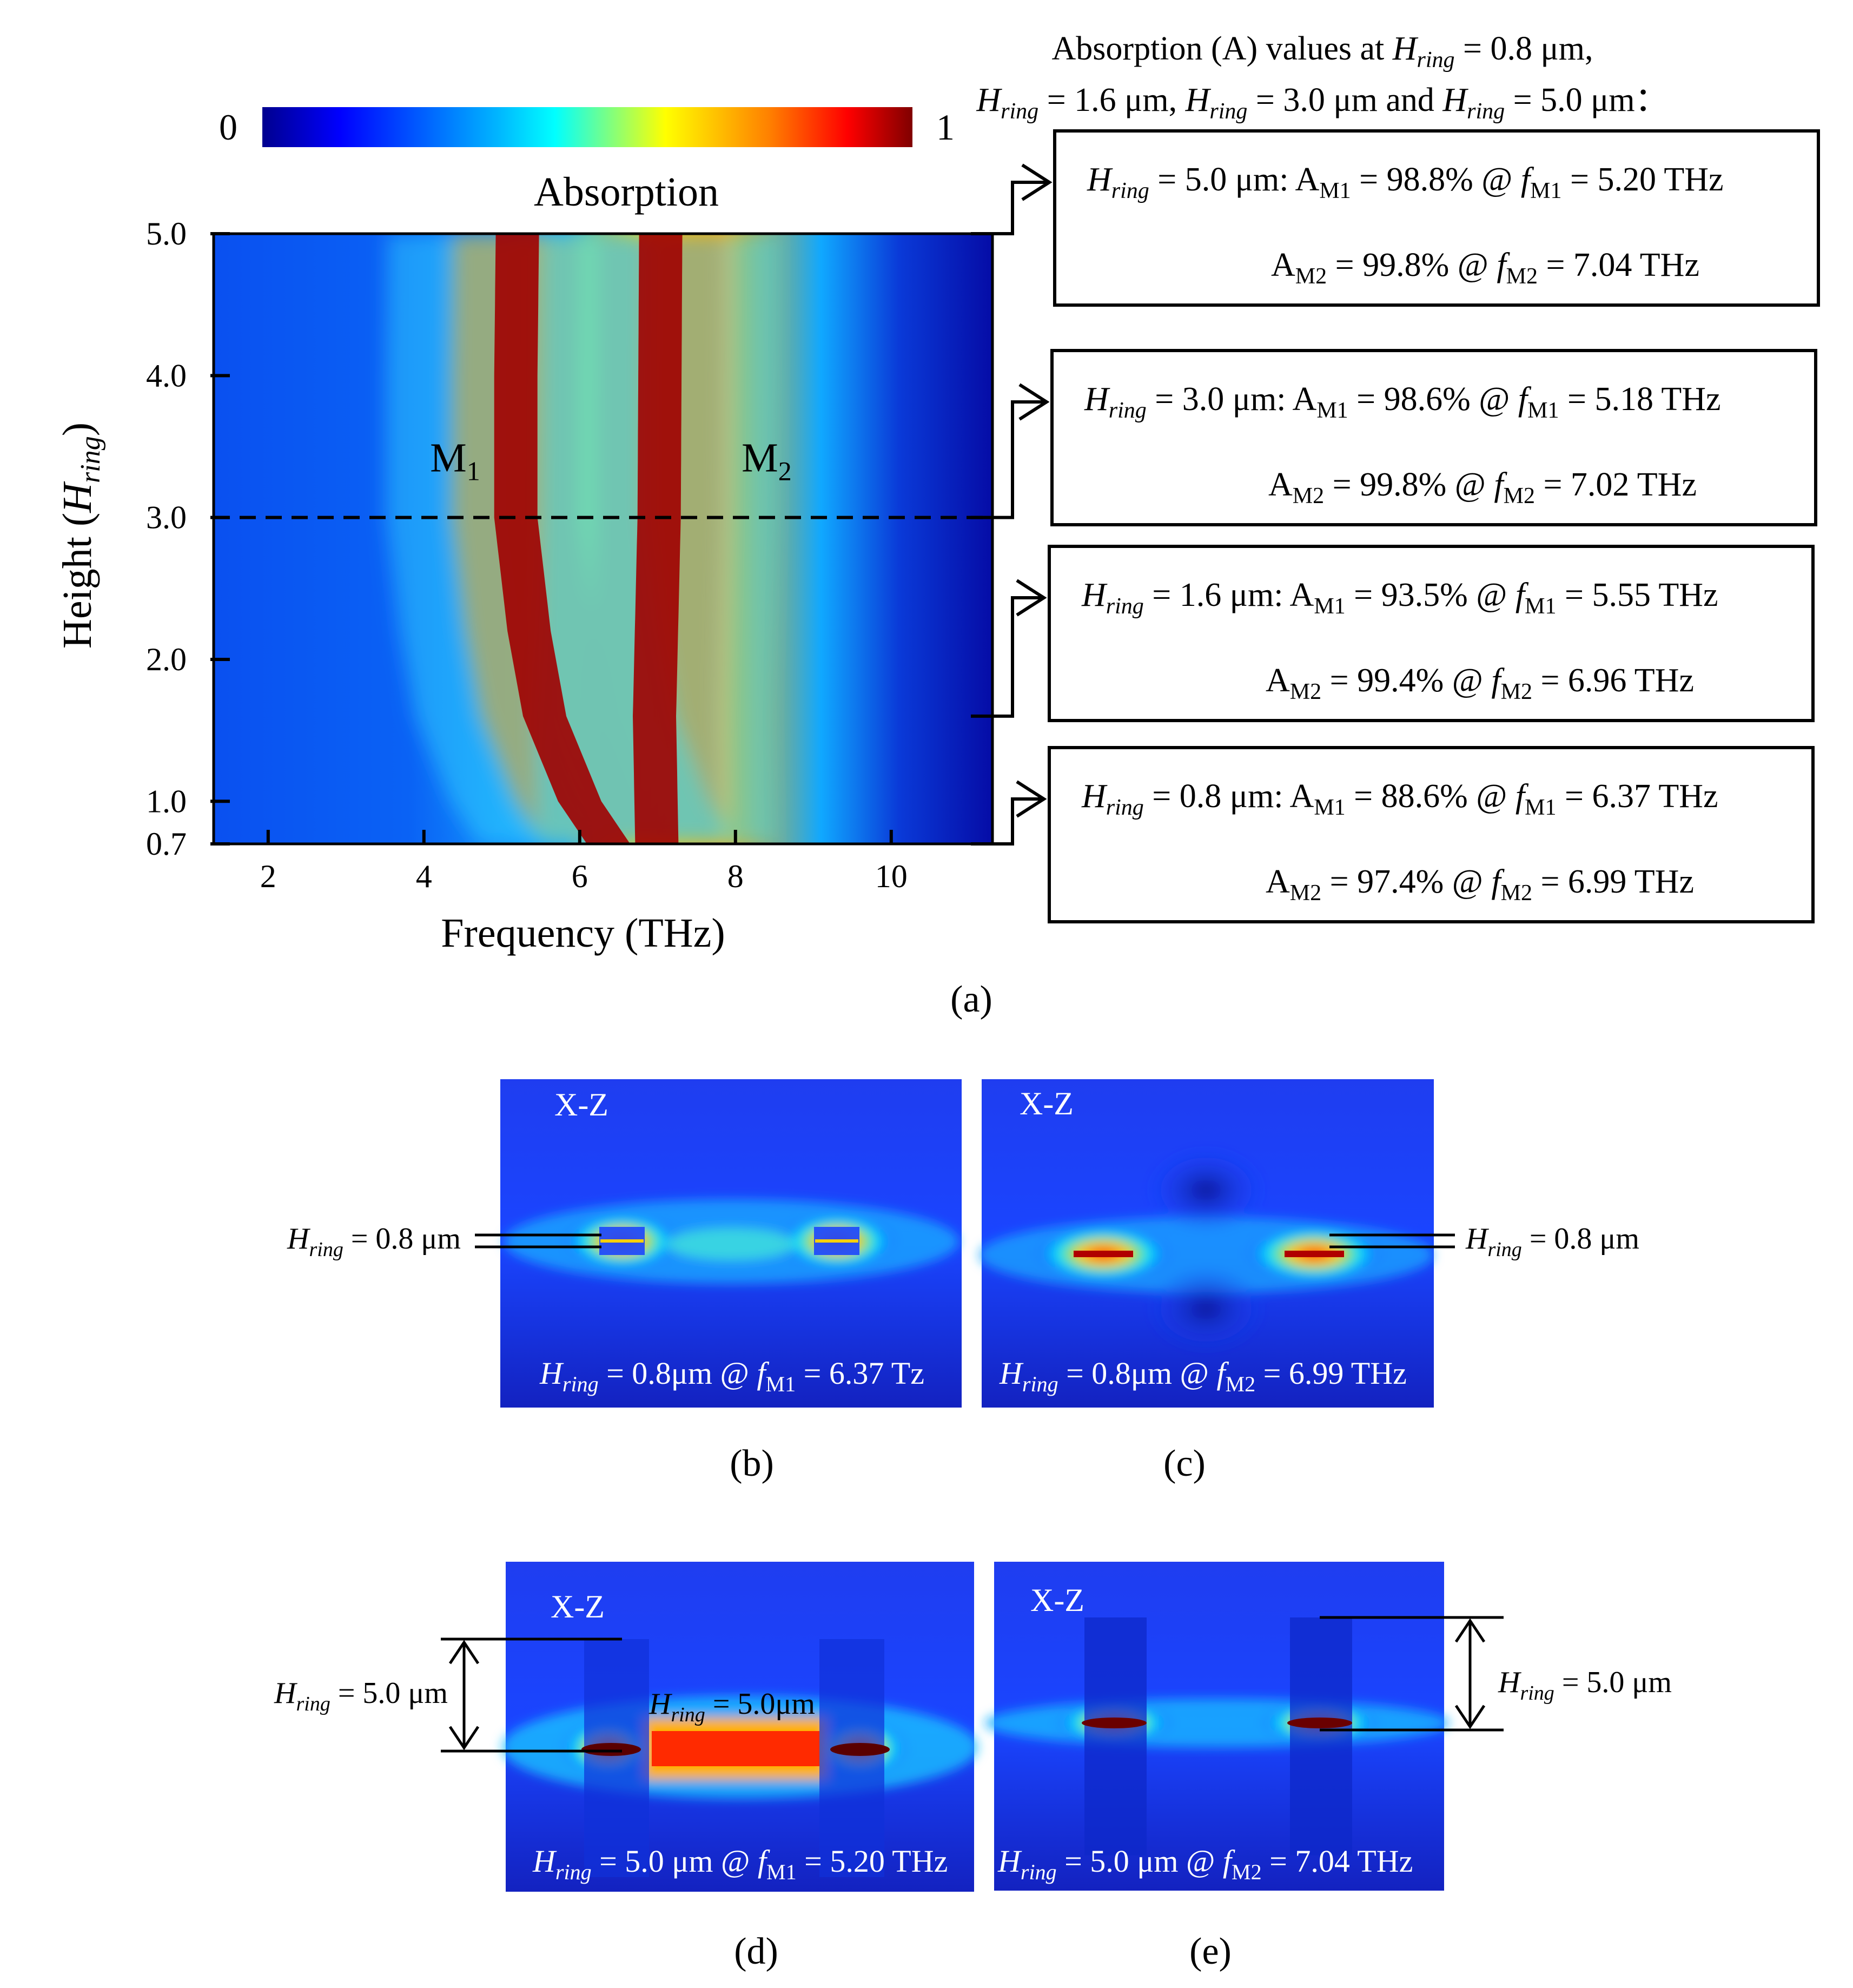  I want to click on box-m2-freq: = 7.02 THz, so click(1616, 485).